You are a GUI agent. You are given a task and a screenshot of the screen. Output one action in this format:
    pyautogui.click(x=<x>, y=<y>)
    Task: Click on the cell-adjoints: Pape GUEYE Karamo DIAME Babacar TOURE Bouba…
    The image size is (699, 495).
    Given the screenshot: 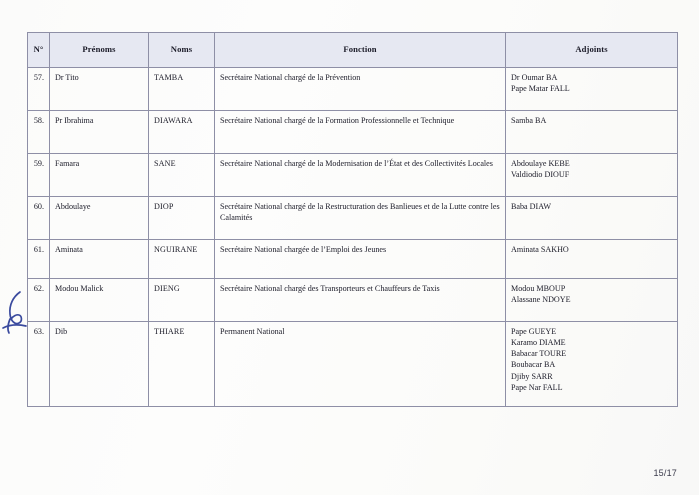 What is the action you would take?
    pyautogui.click(x=591, y=364)
    